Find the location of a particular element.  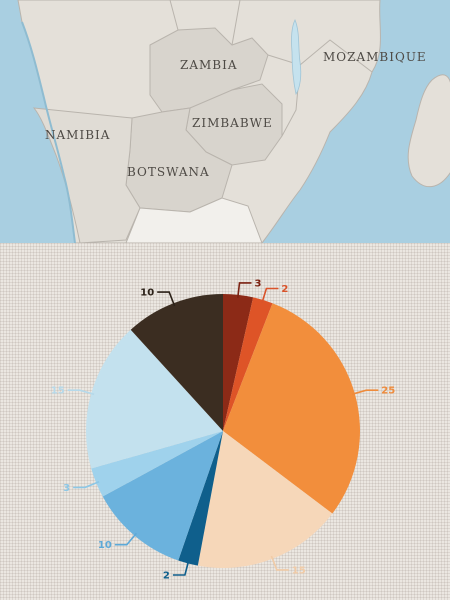

pie-label-0: 3 is located at coordinates (258, 283).